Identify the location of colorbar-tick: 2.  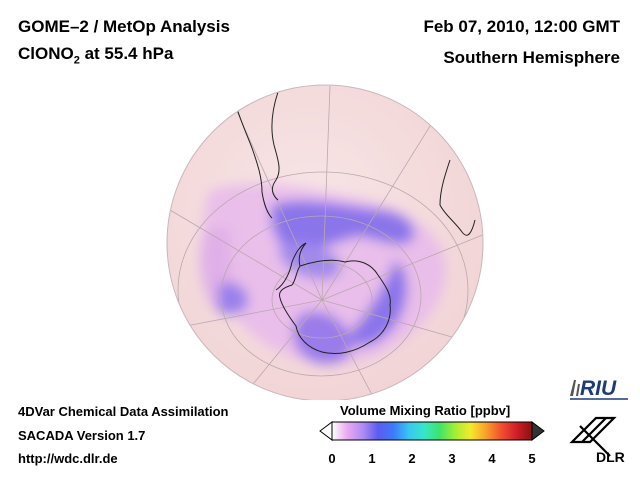
(412, 458).